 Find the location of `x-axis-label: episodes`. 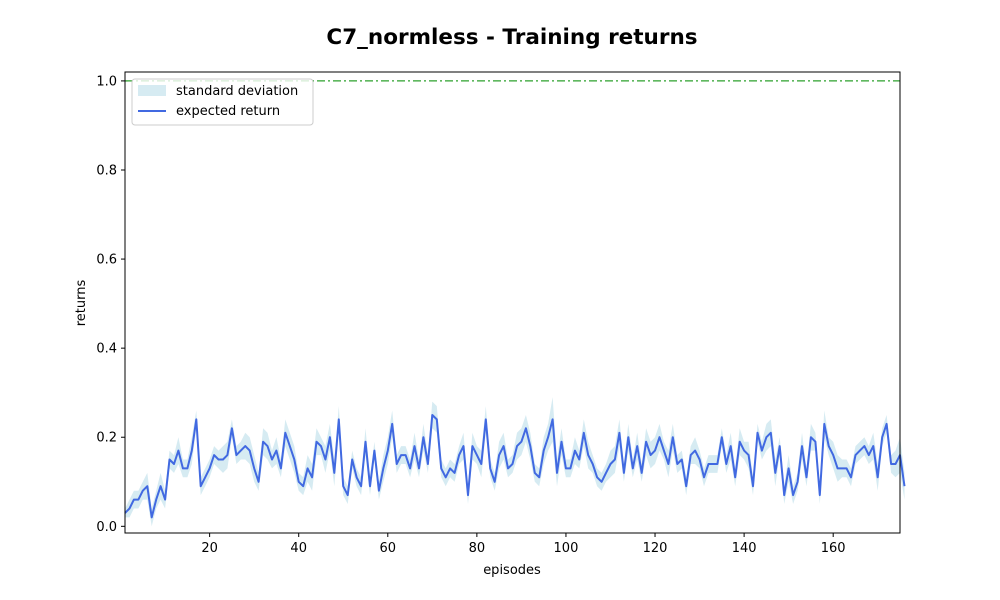

x-axis-label: episodes is located at coordinates (512, 570).